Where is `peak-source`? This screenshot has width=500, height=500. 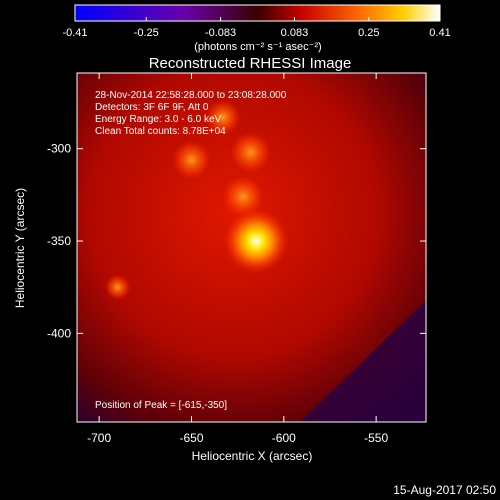 peak-source is located at coordinates (256, 241).